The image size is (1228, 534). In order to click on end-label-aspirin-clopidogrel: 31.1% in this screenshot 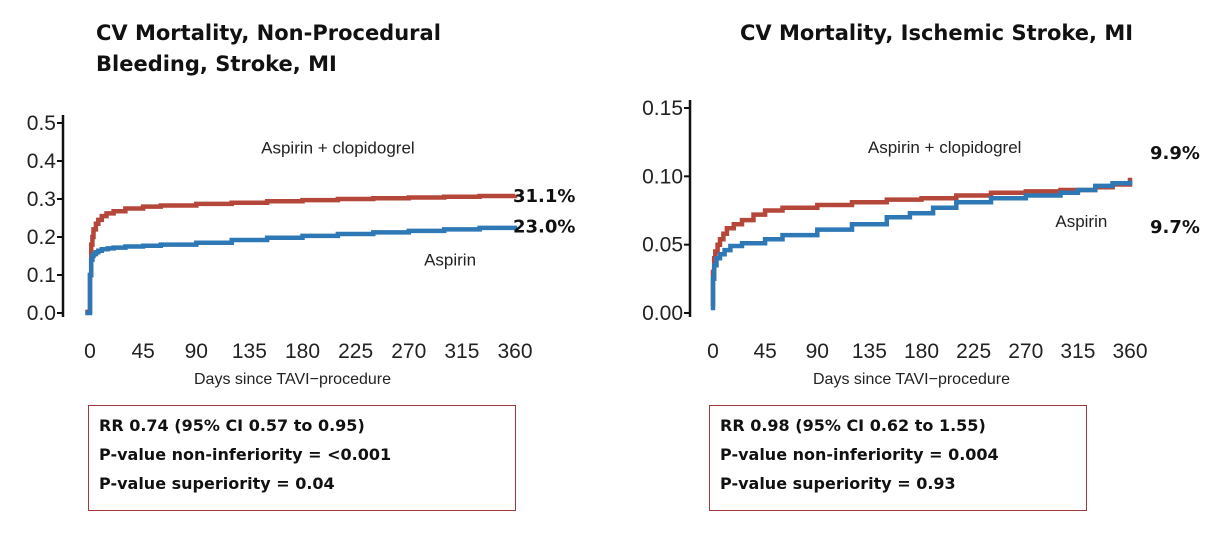, I will do `click(544, 196)`.